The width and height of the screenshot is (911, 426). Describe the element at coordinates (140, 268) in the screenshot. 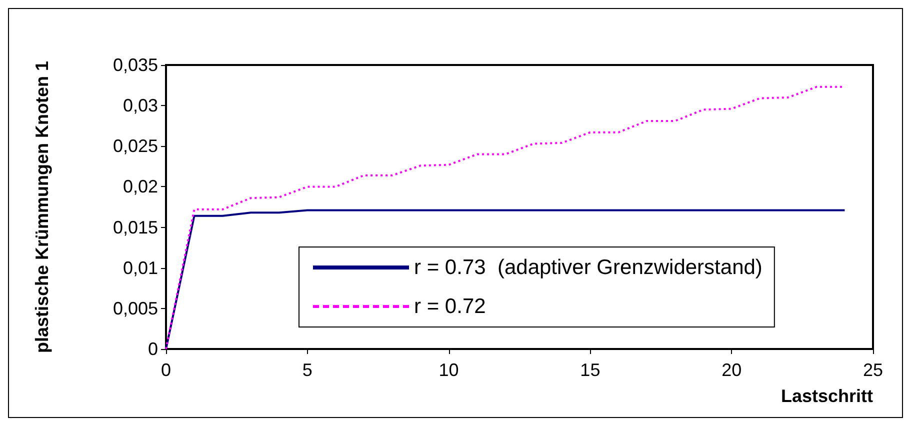

I see `y-tick-label: 0,01` at that location.